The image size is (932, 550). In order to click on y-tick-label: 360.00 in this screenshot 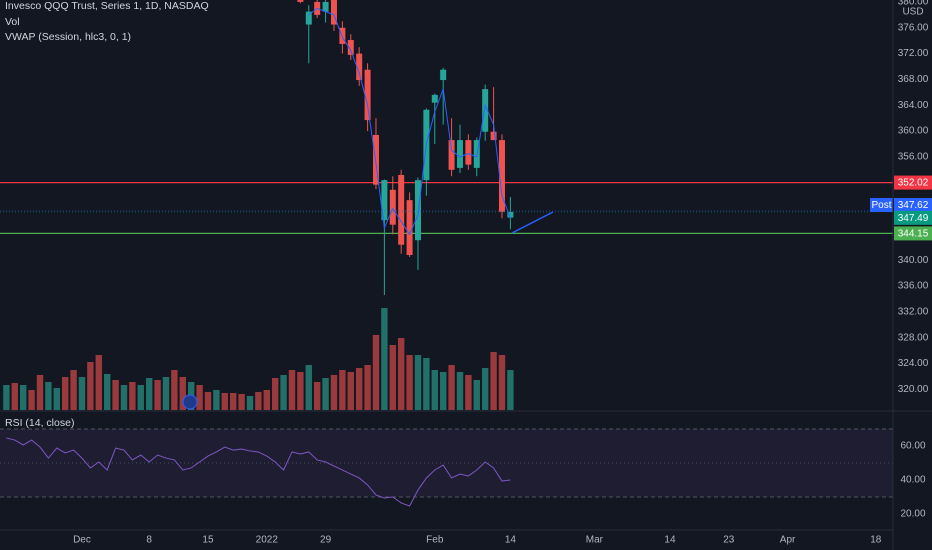, I will do `click(913, 131)`.